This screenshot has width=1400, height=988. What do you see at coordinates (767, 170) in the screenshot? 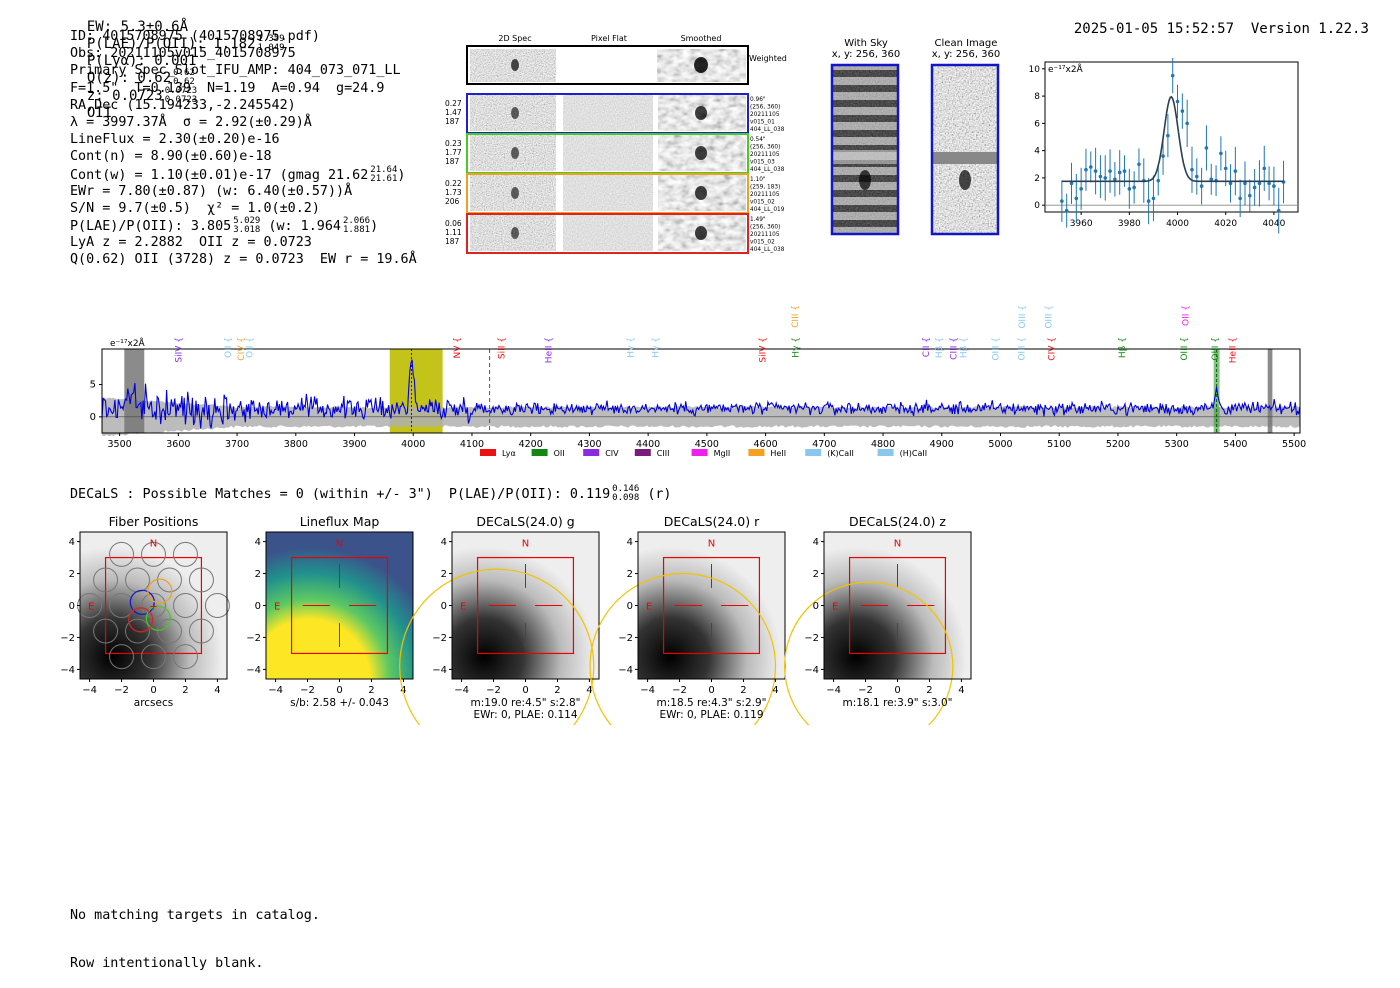
I see `fiber-right-5: 404_LL_038` at bounding box center [767, 170].